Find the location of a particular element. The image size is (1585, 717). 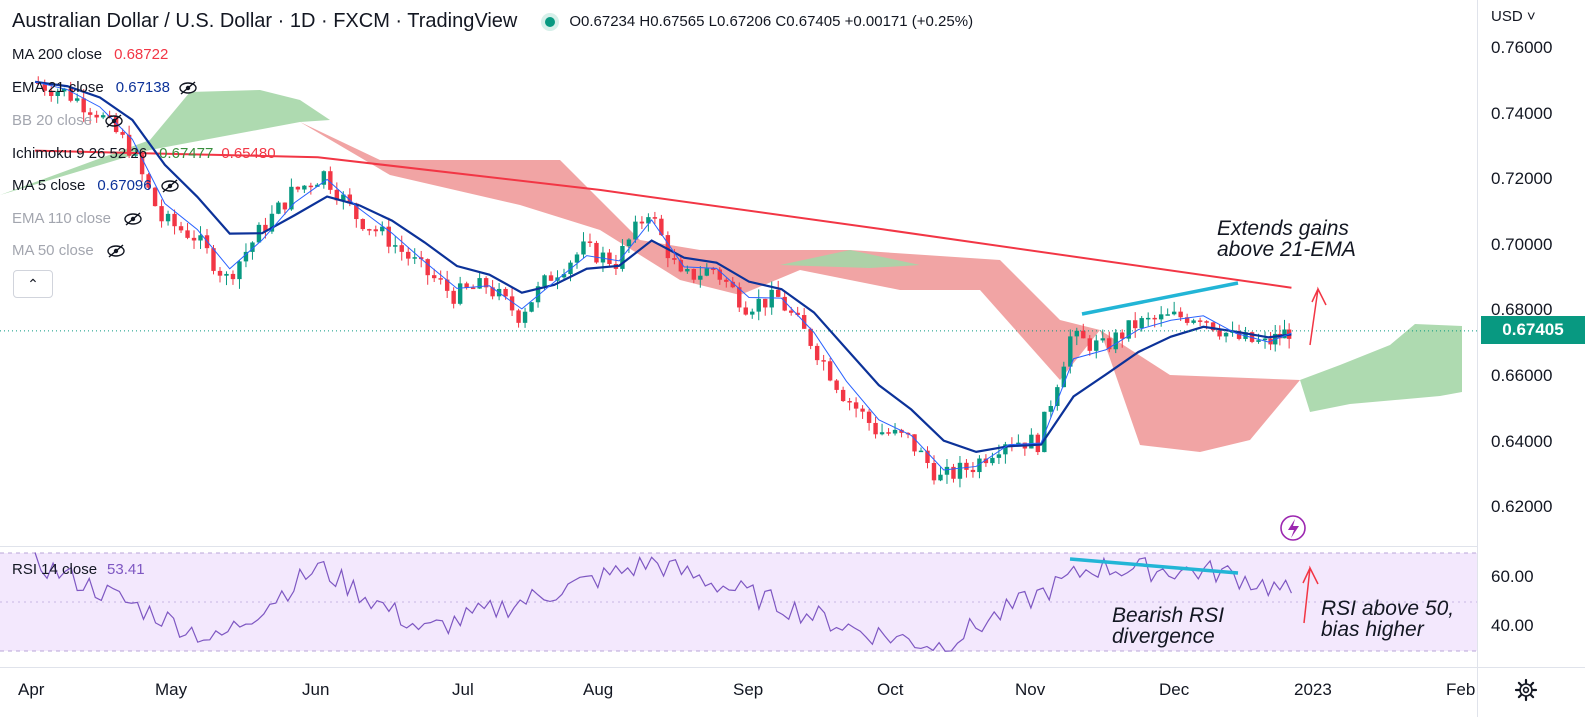

rsi-tick: 60.00 is located at coordinates (1512, 576).